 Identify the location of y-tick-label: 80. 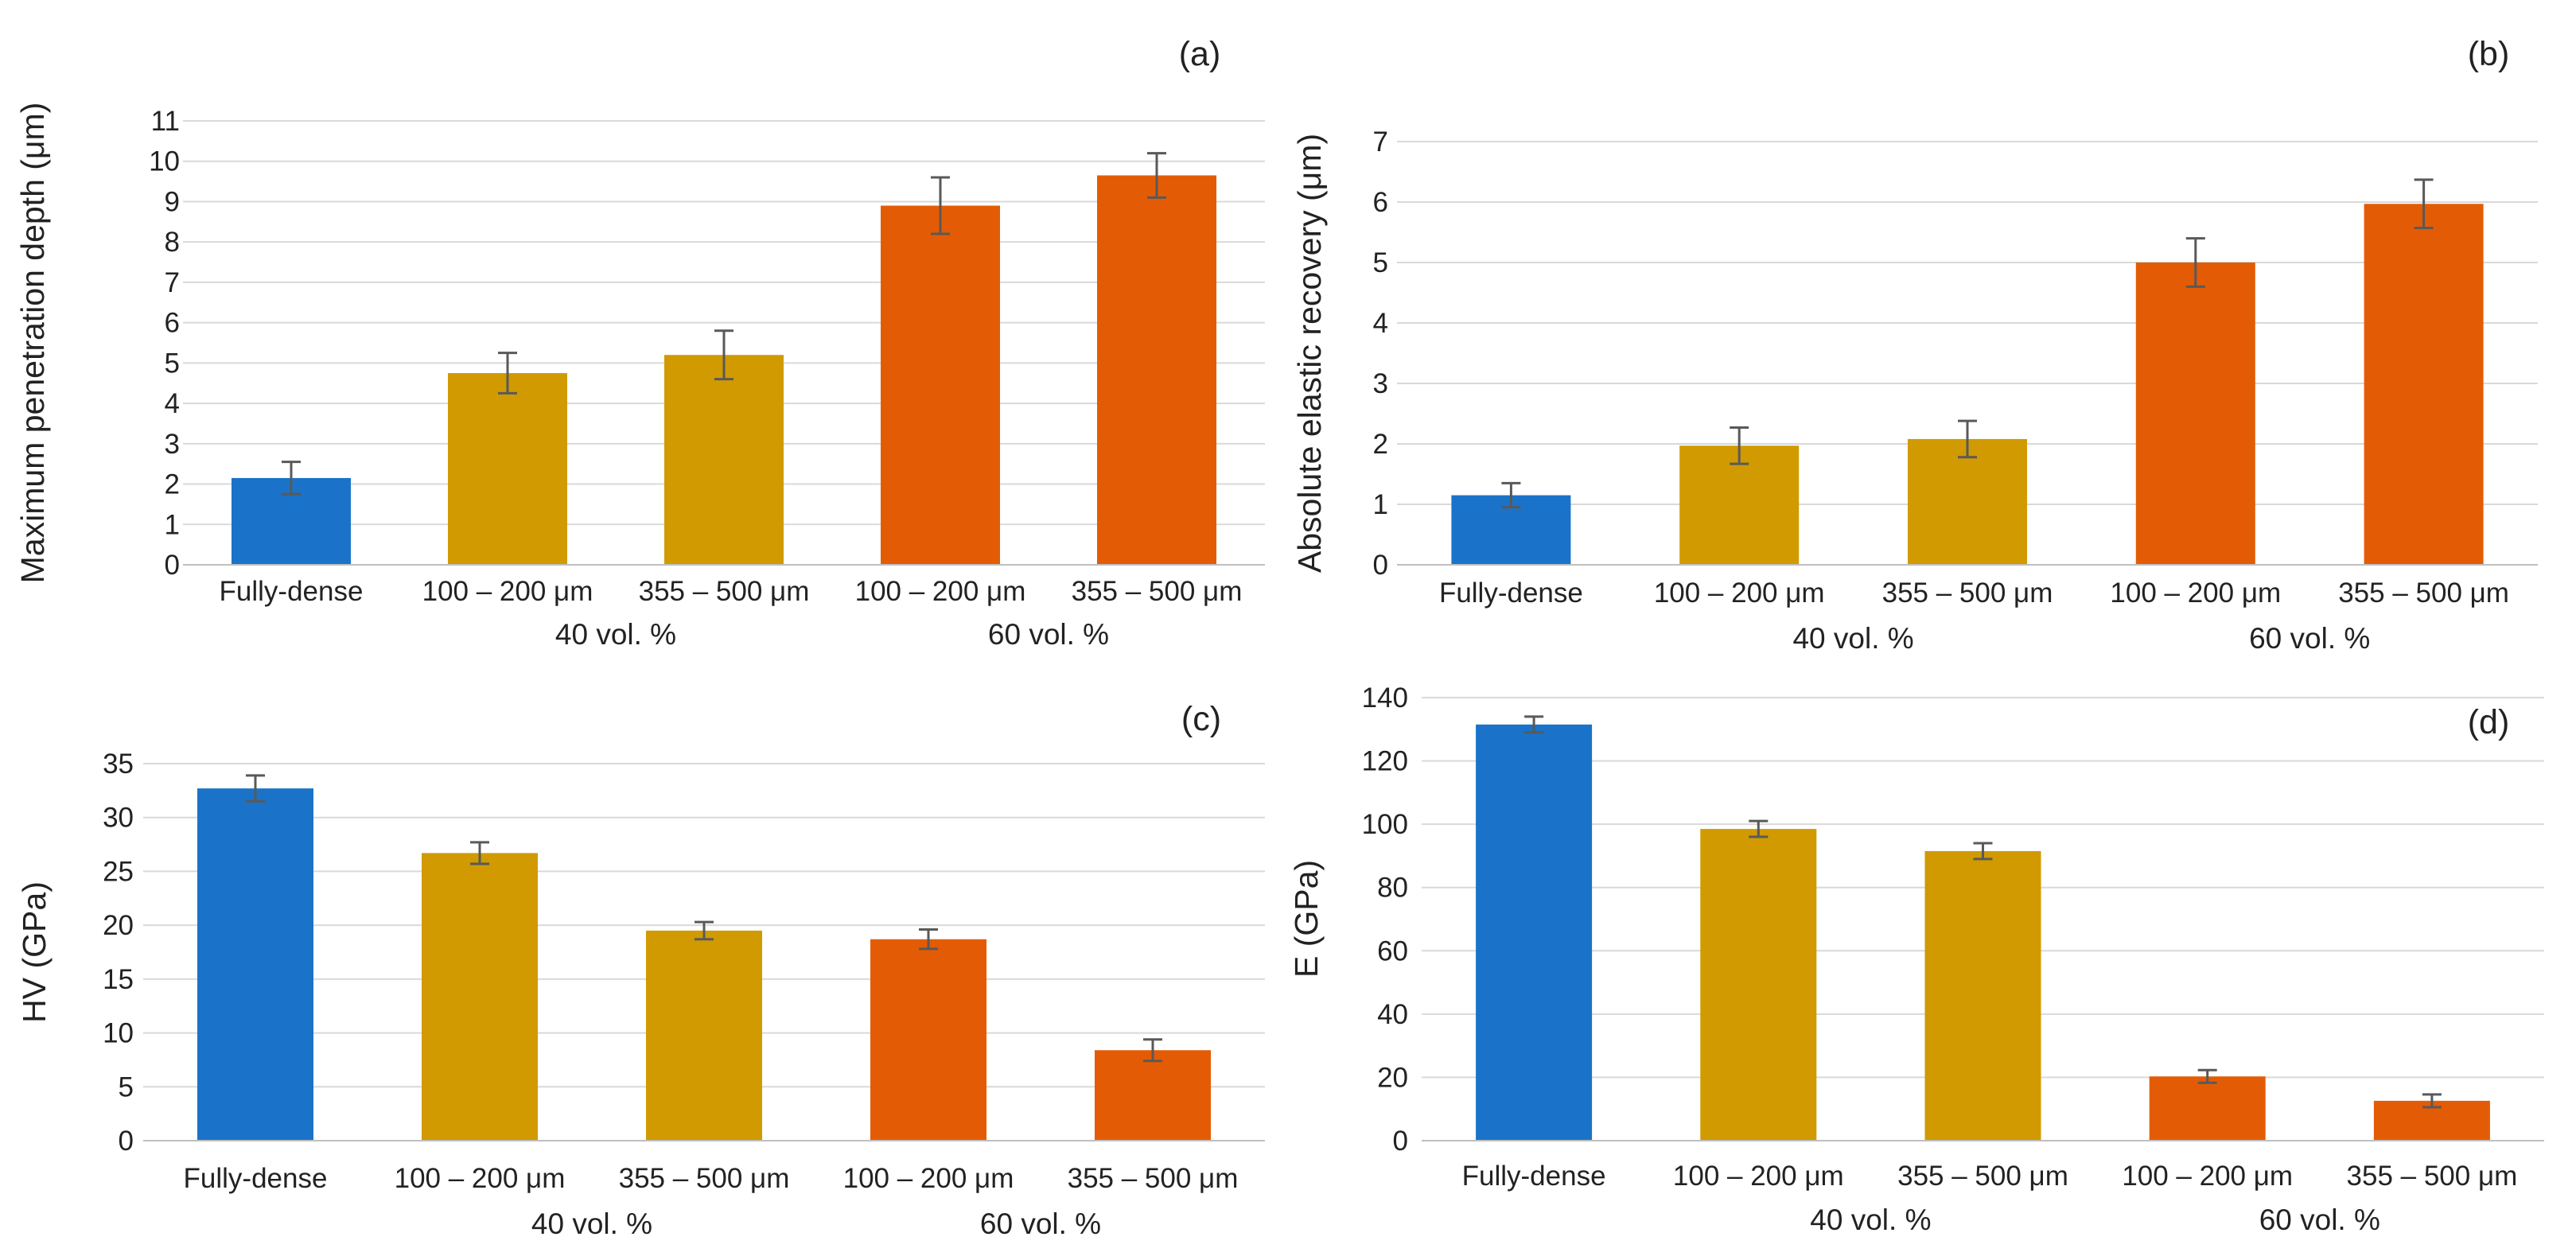
(1393, 888).